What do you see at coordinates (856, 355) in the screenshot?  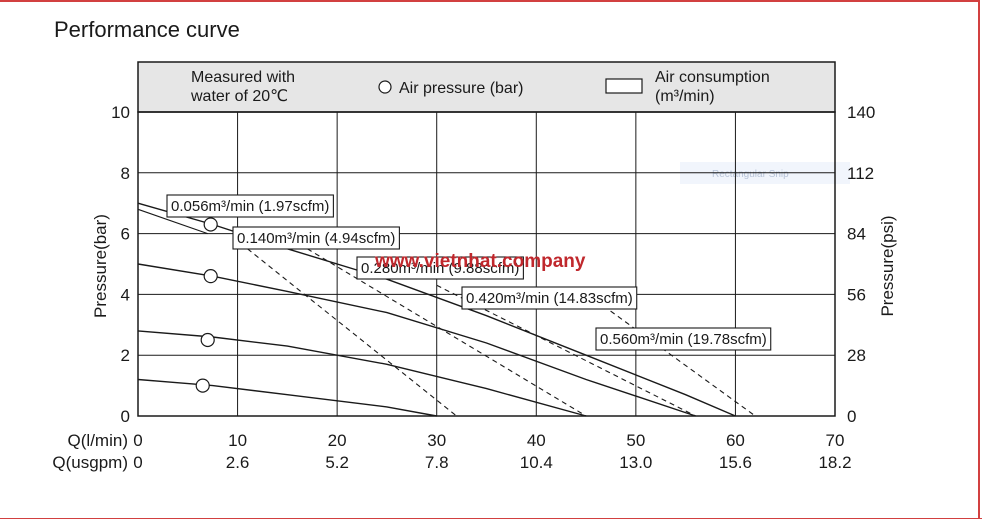 I see `y2-tick-label: 28` at bounding box center [856, 355].